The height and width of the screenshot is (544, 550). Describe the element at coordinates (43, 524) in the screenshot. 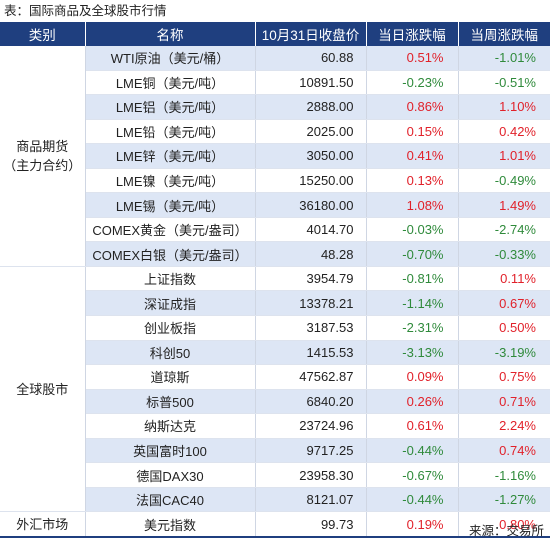

I see `category-cell: 外汇市场` at that location.